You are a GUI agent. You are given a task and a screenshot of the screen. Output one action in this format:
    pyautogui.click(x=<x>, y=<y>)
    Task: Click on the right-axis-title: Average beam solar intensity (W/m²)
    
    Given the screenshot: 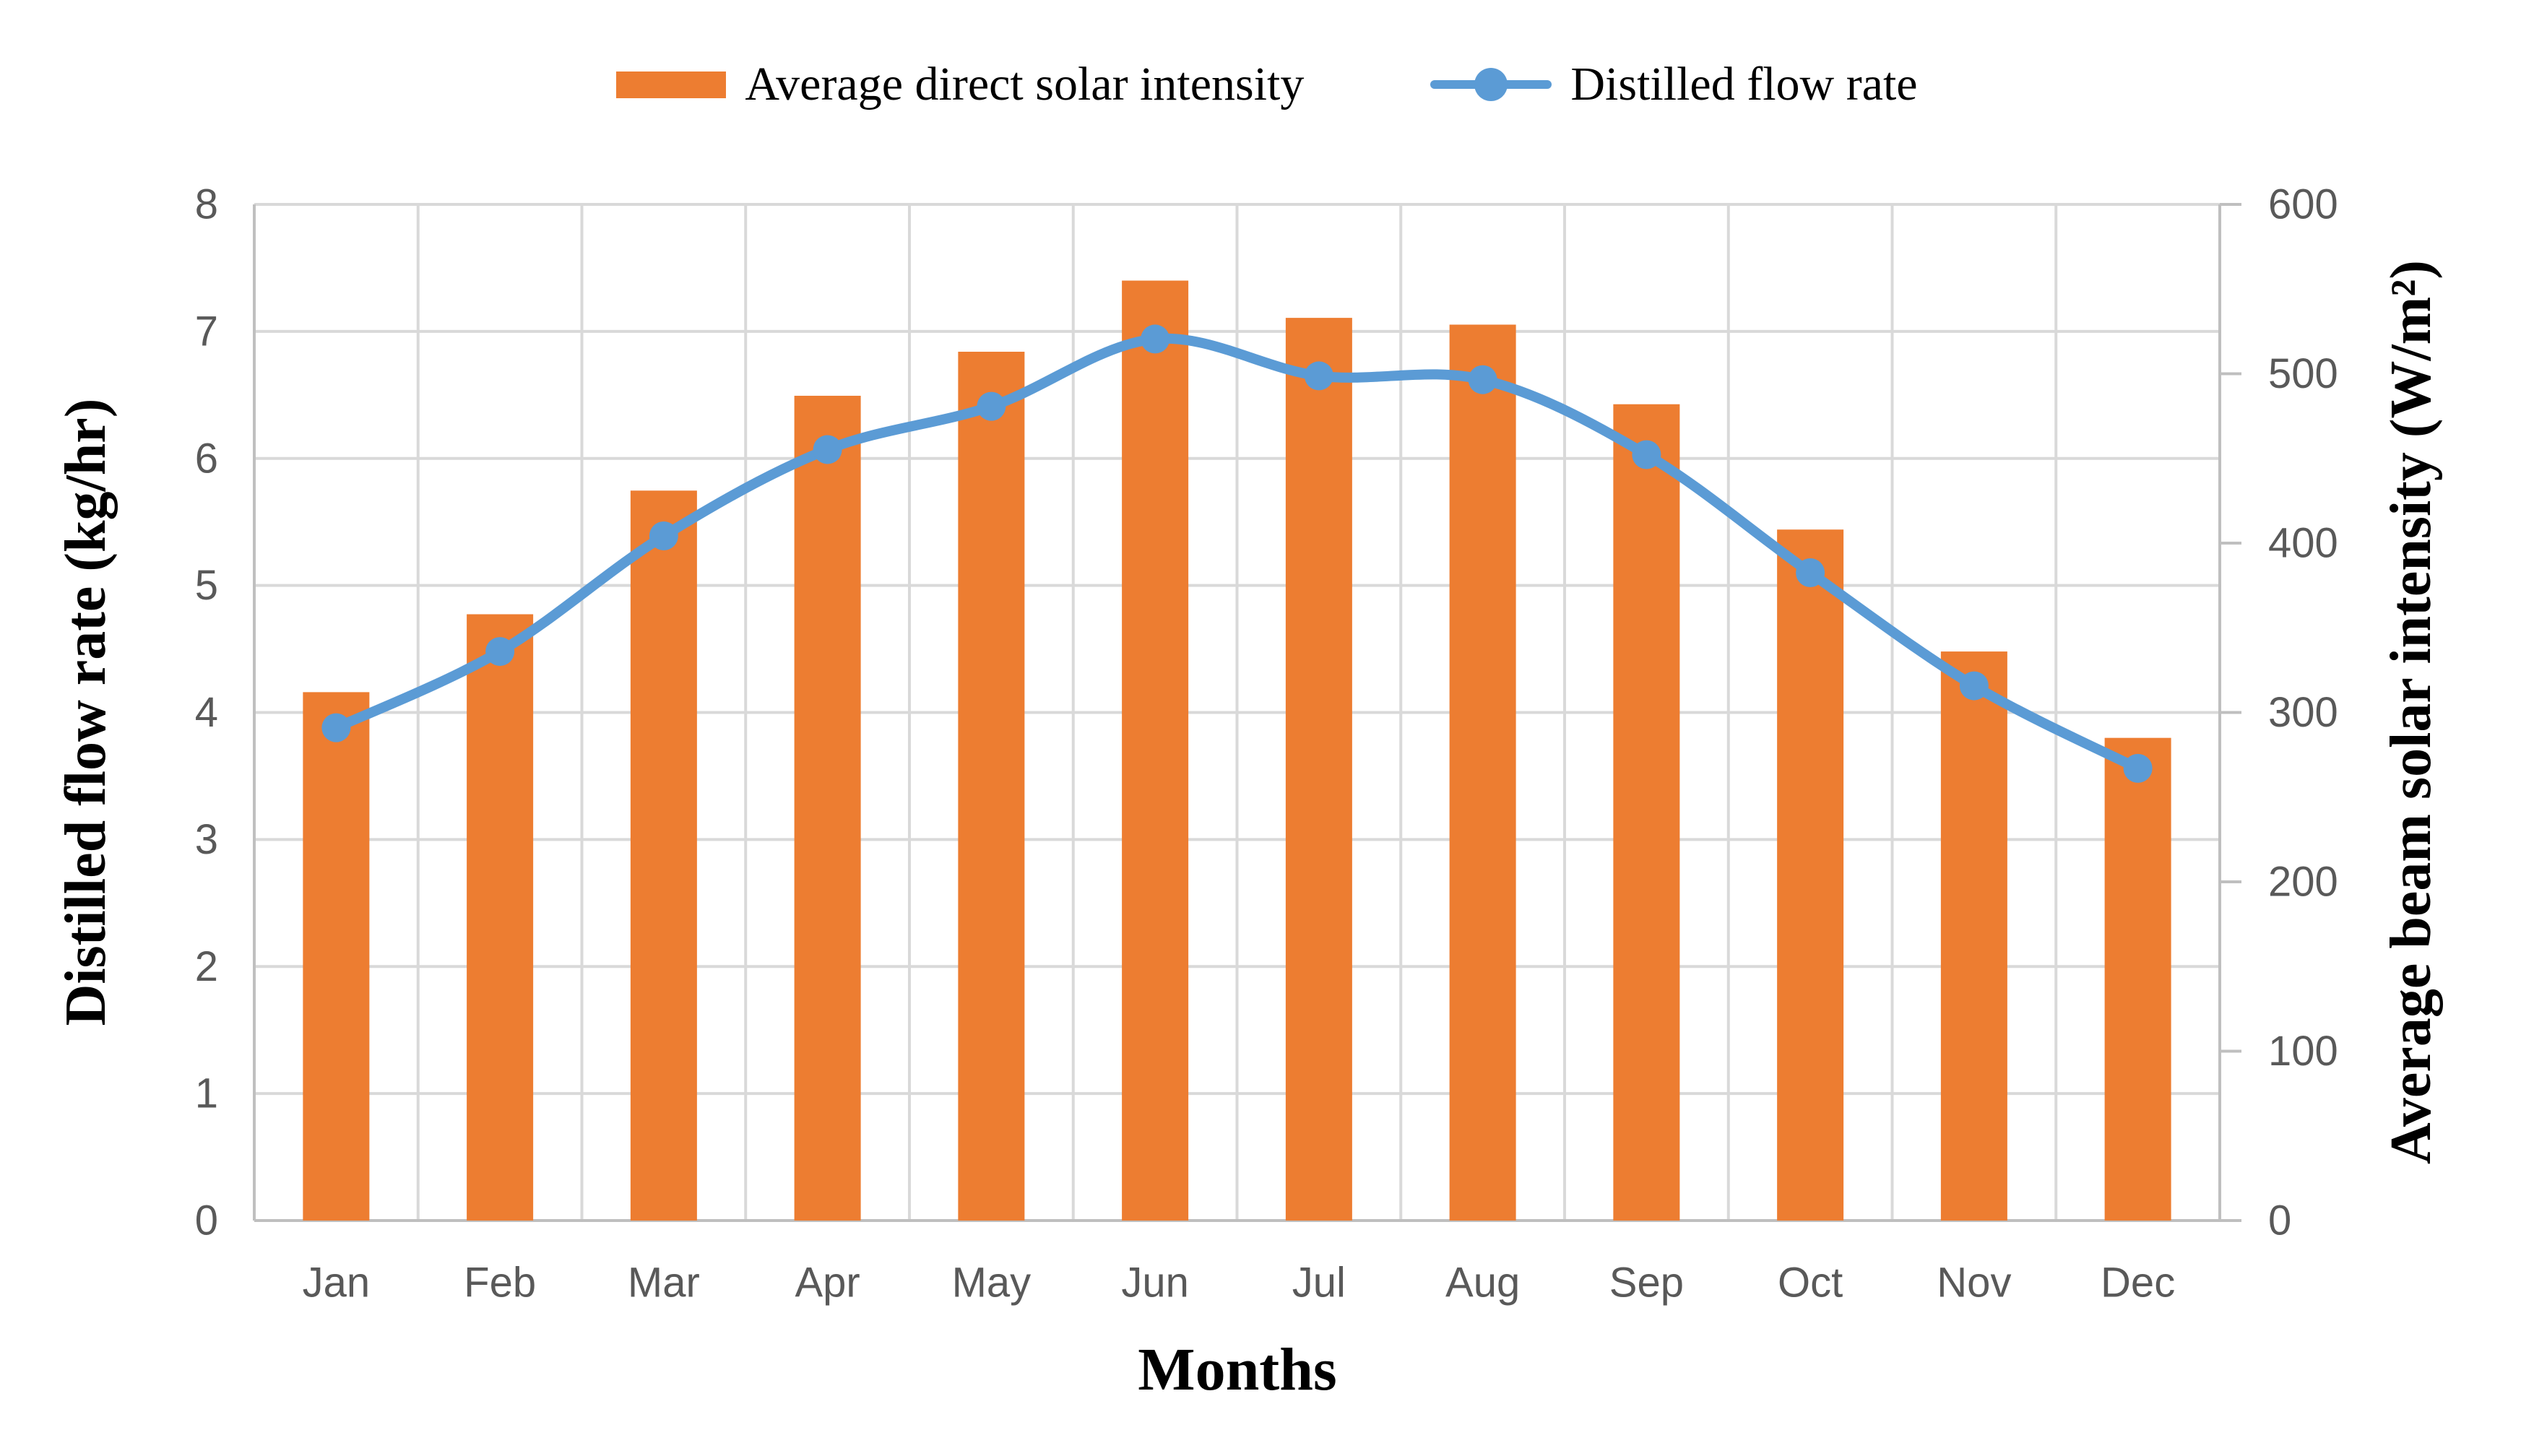 What is the action you would take?
    pyautogui.click(x=2411, y=712)
    